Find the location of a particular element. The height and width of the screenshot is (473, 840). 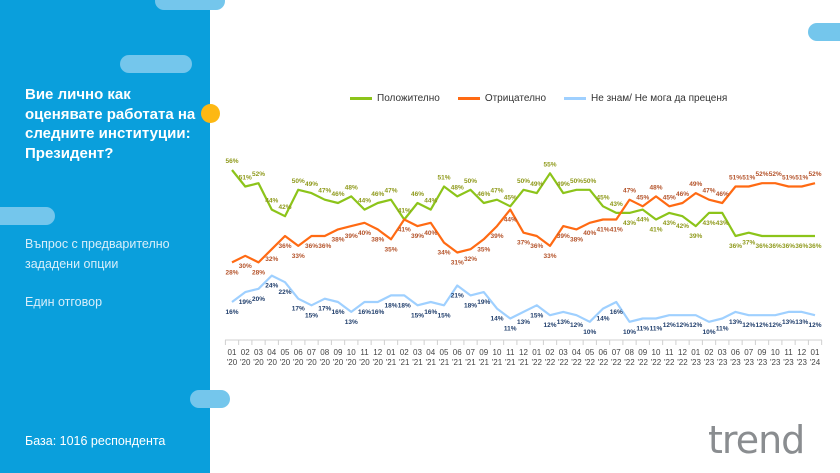

data-label: 49% is located at coordinates (311, 184).